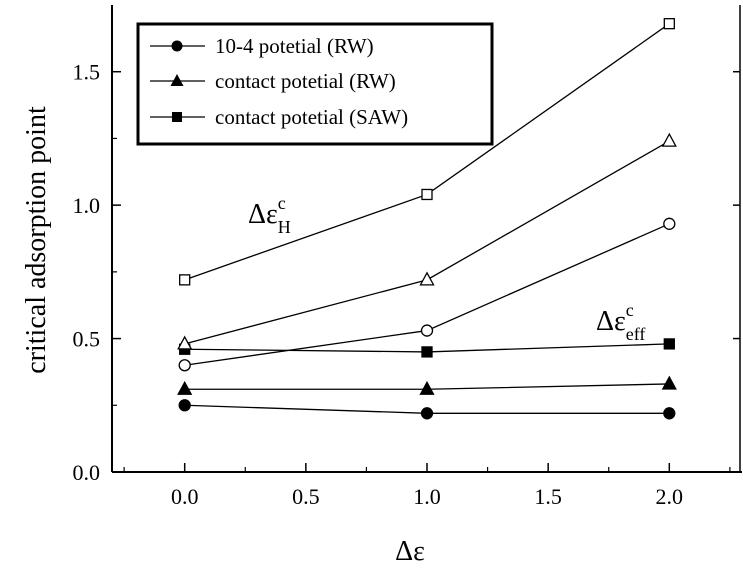 The width and height of the screenshot is (743, 576). I want to click on x-tick-label: 0.0, so click(185, 496).